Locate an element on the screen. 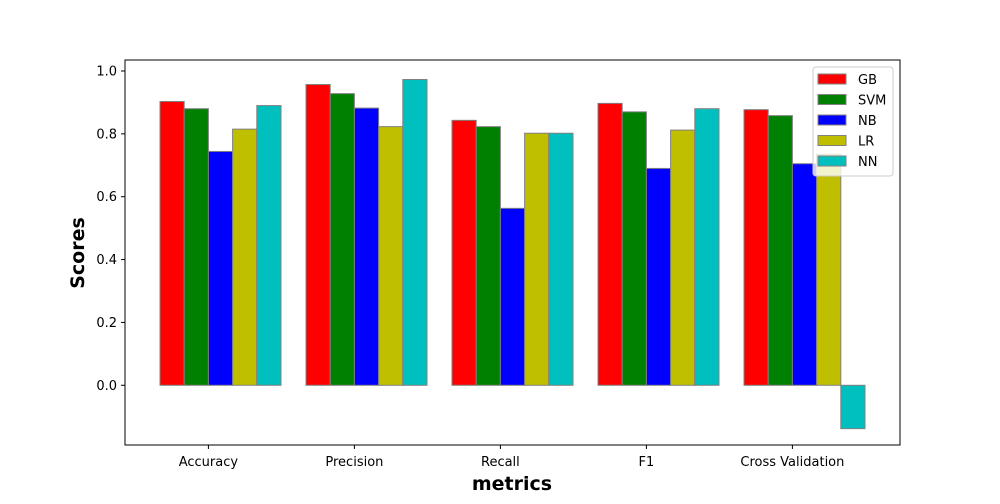  bar-svm-recall is located at coordinates (488, 256).